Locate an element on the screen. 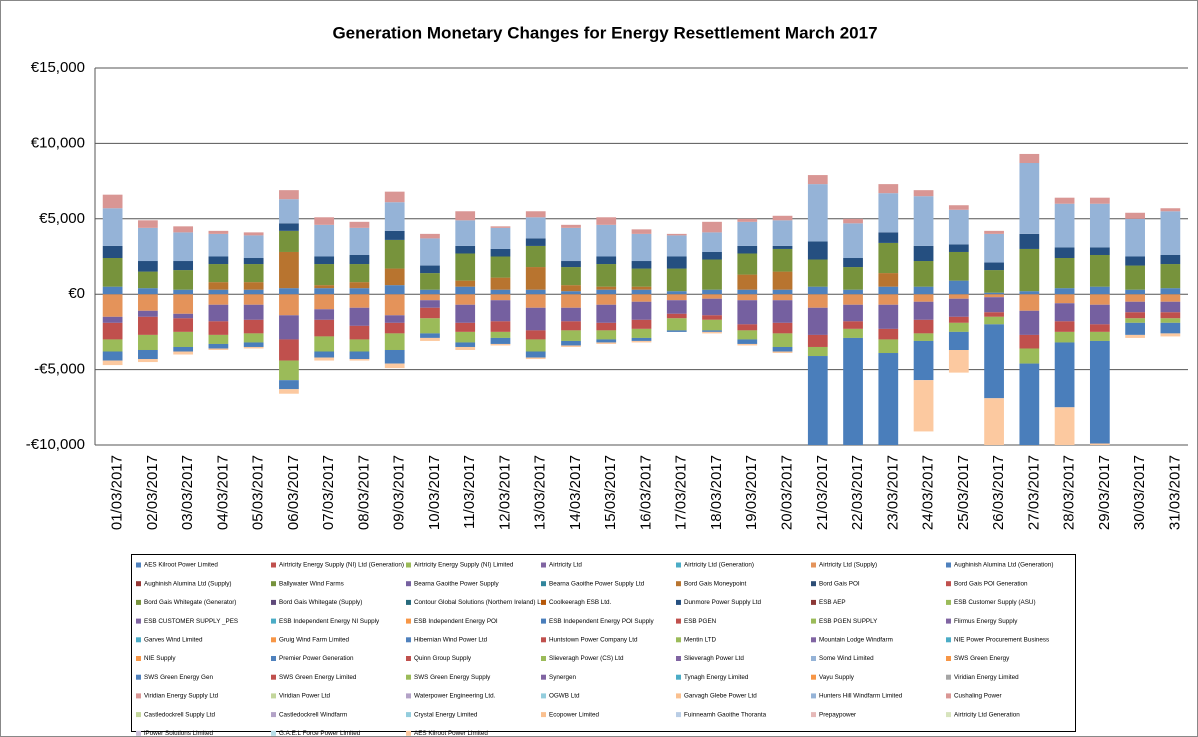 The image size is (1198, 737). x-tick-label: 19/03/2017 is located at coordinates (751, 492).